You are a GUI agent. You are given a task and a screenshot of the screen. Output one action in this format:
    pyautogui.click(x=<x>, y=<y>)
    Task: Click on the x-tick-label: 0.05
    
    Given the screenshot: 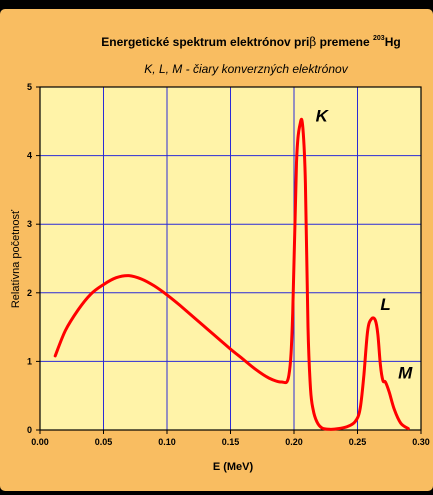 What is the action you would take?
    pyautogui.click(x=104, y=442)
    